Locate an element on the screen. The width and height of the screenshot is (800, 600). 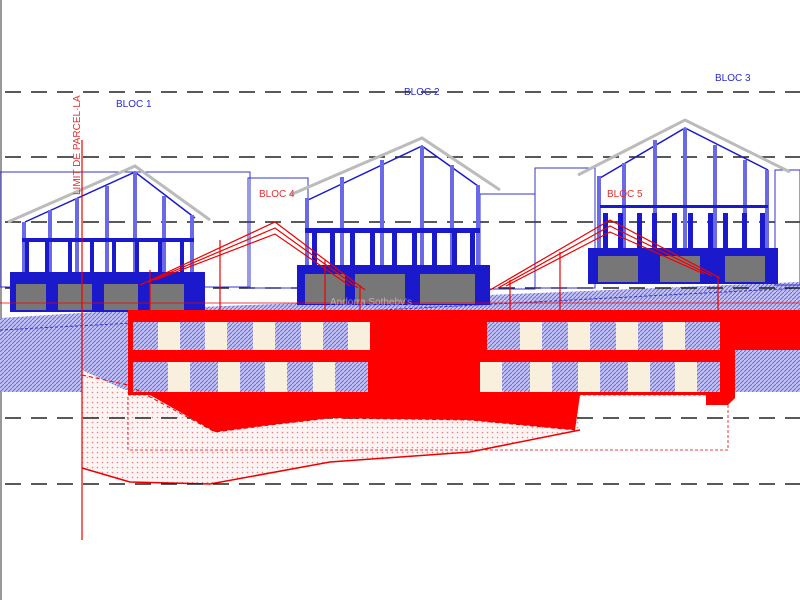
bloc1-house is located at coordinates (109, 238).